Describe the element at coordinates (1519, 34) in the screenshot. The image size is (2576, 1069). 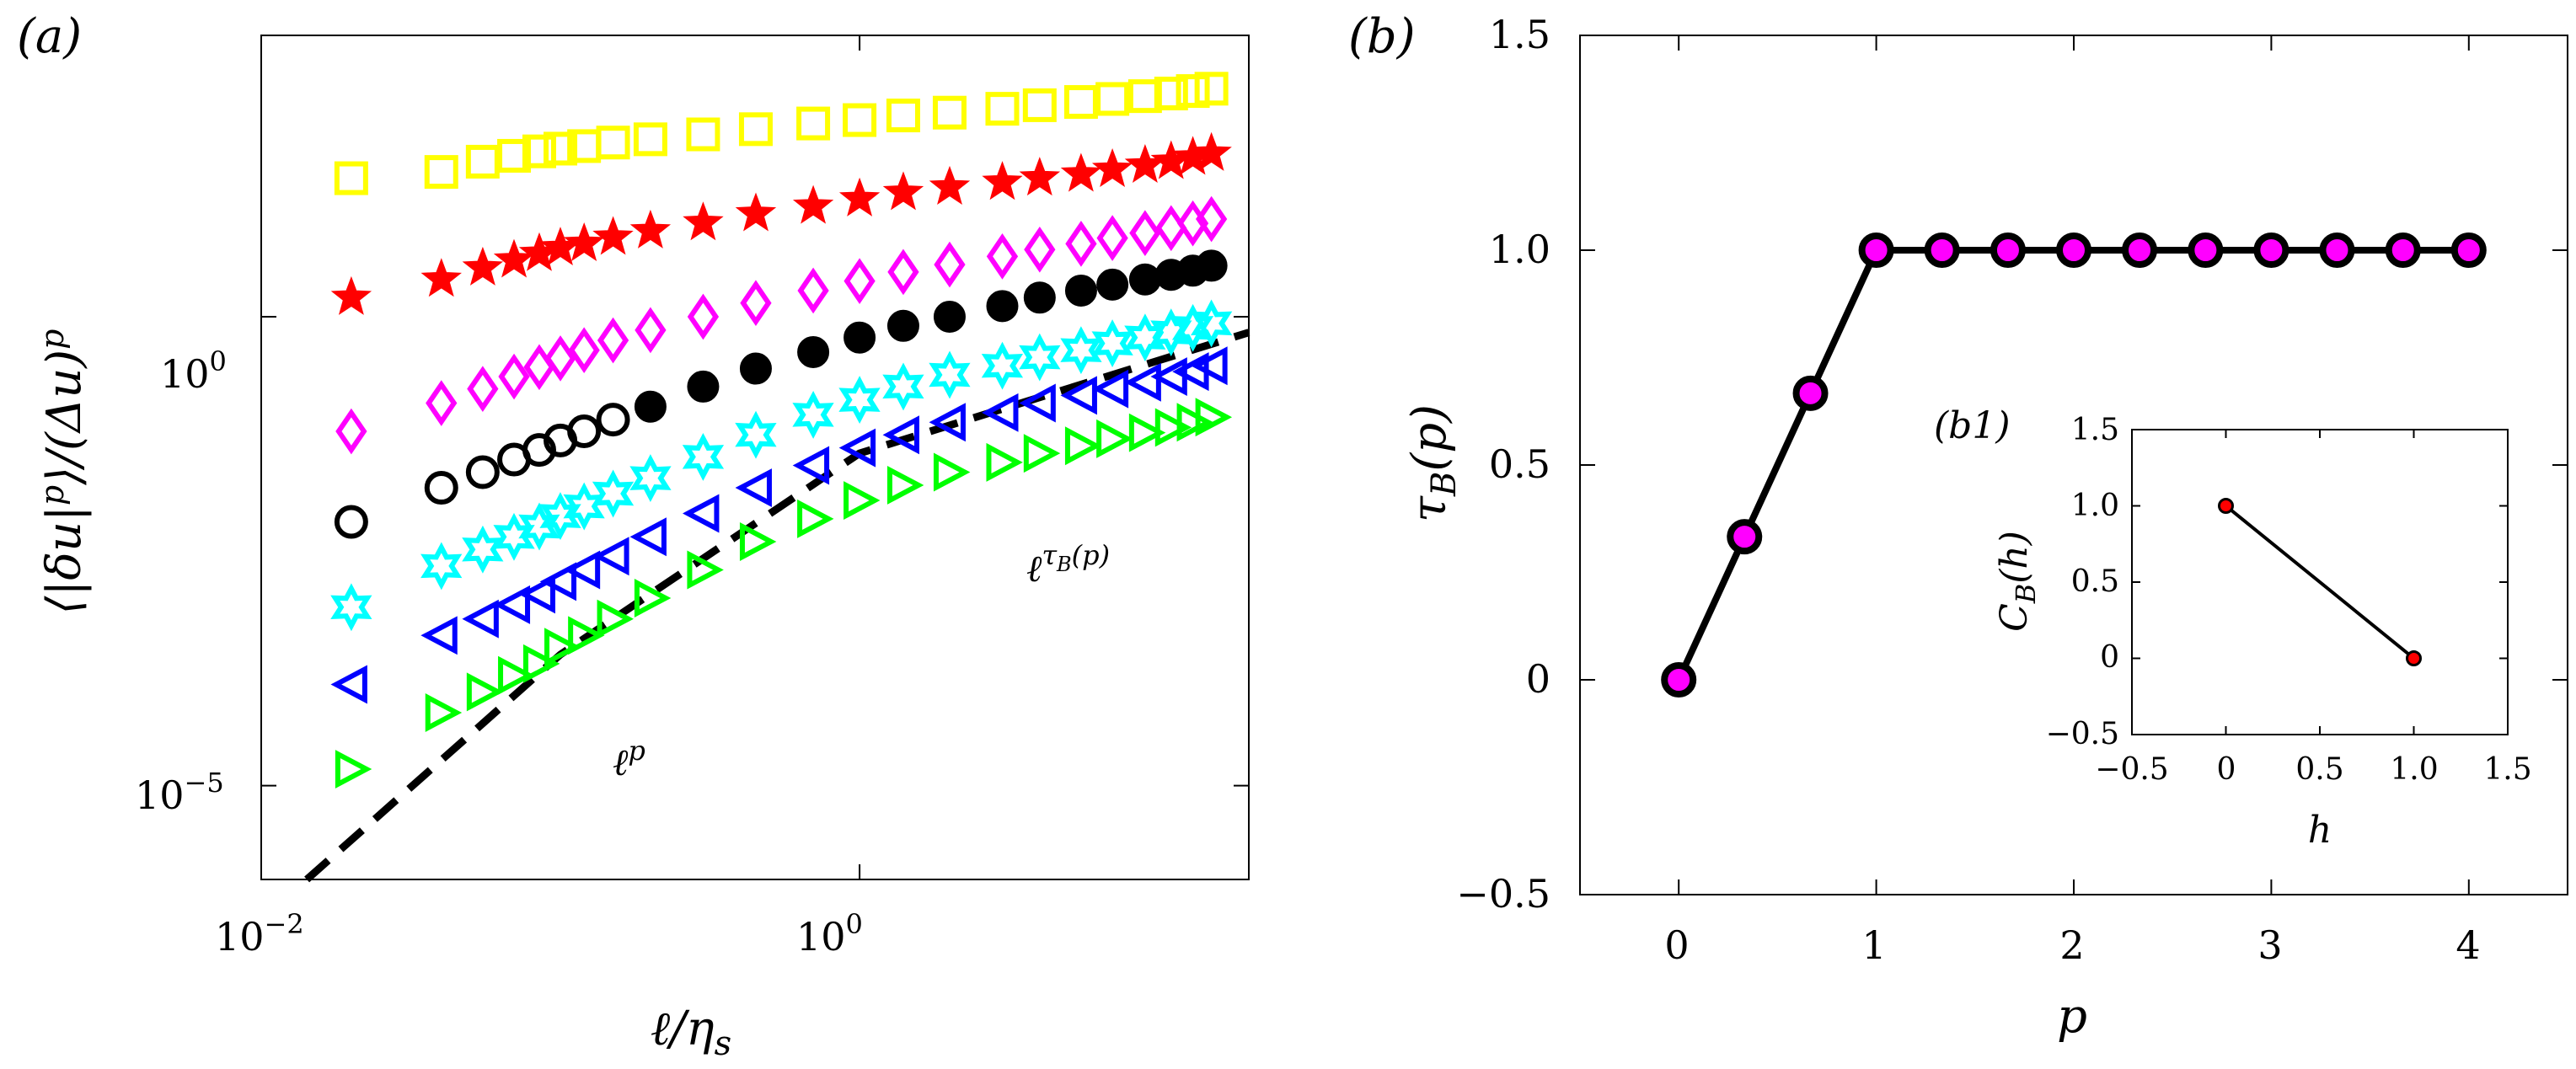
I see `panel-b-ytick-label-5: 1.5` at that location.